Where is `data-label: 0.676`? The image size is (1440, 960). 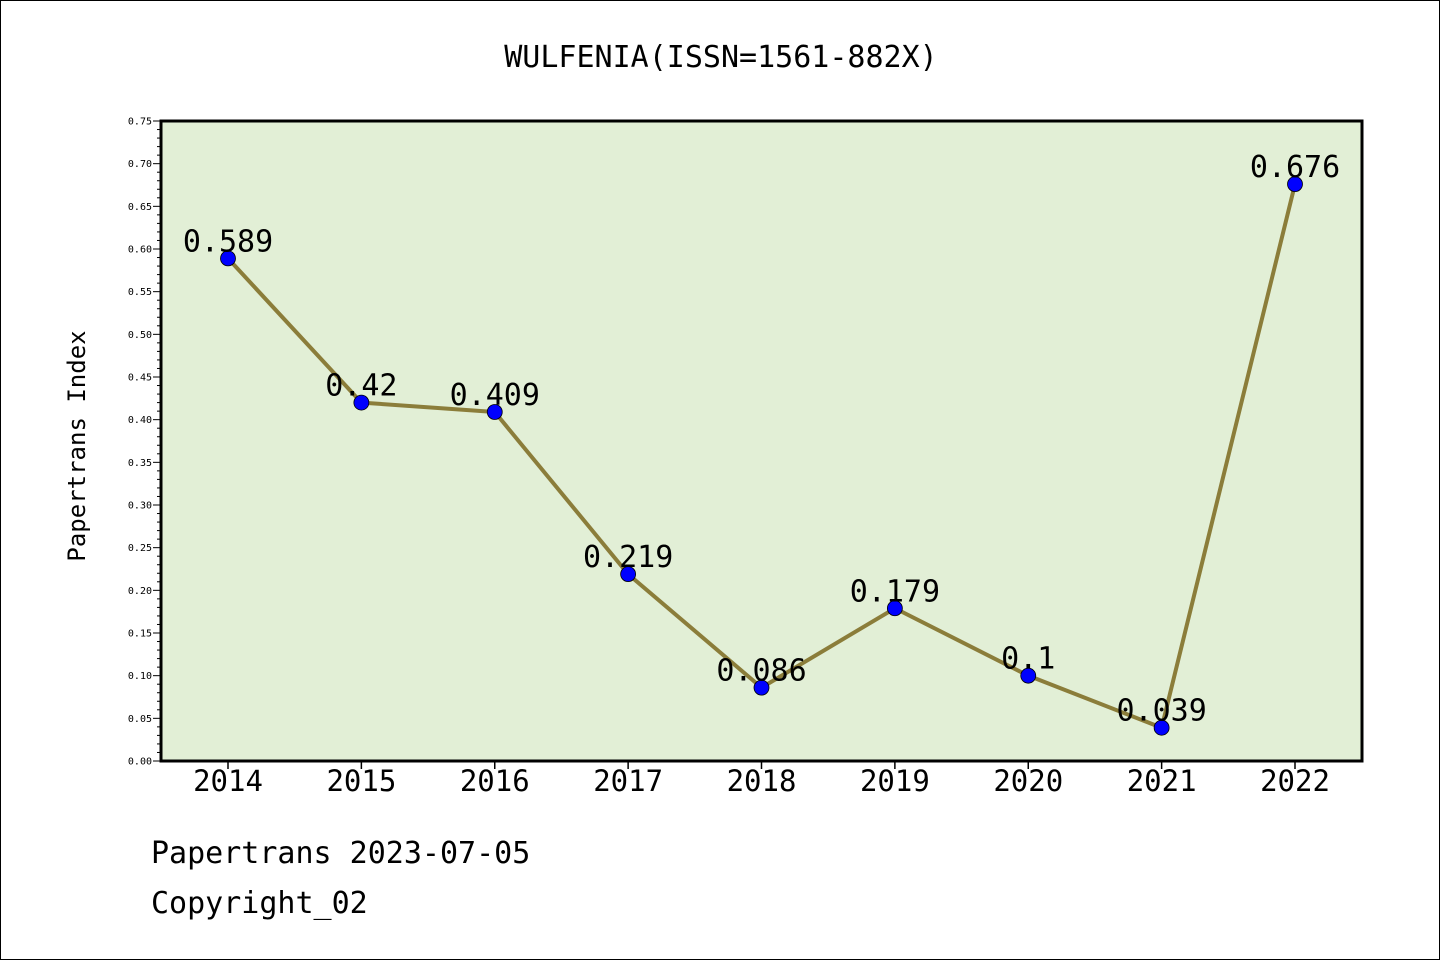
data-label: 0.676 is located at coordinates (1295, 167).